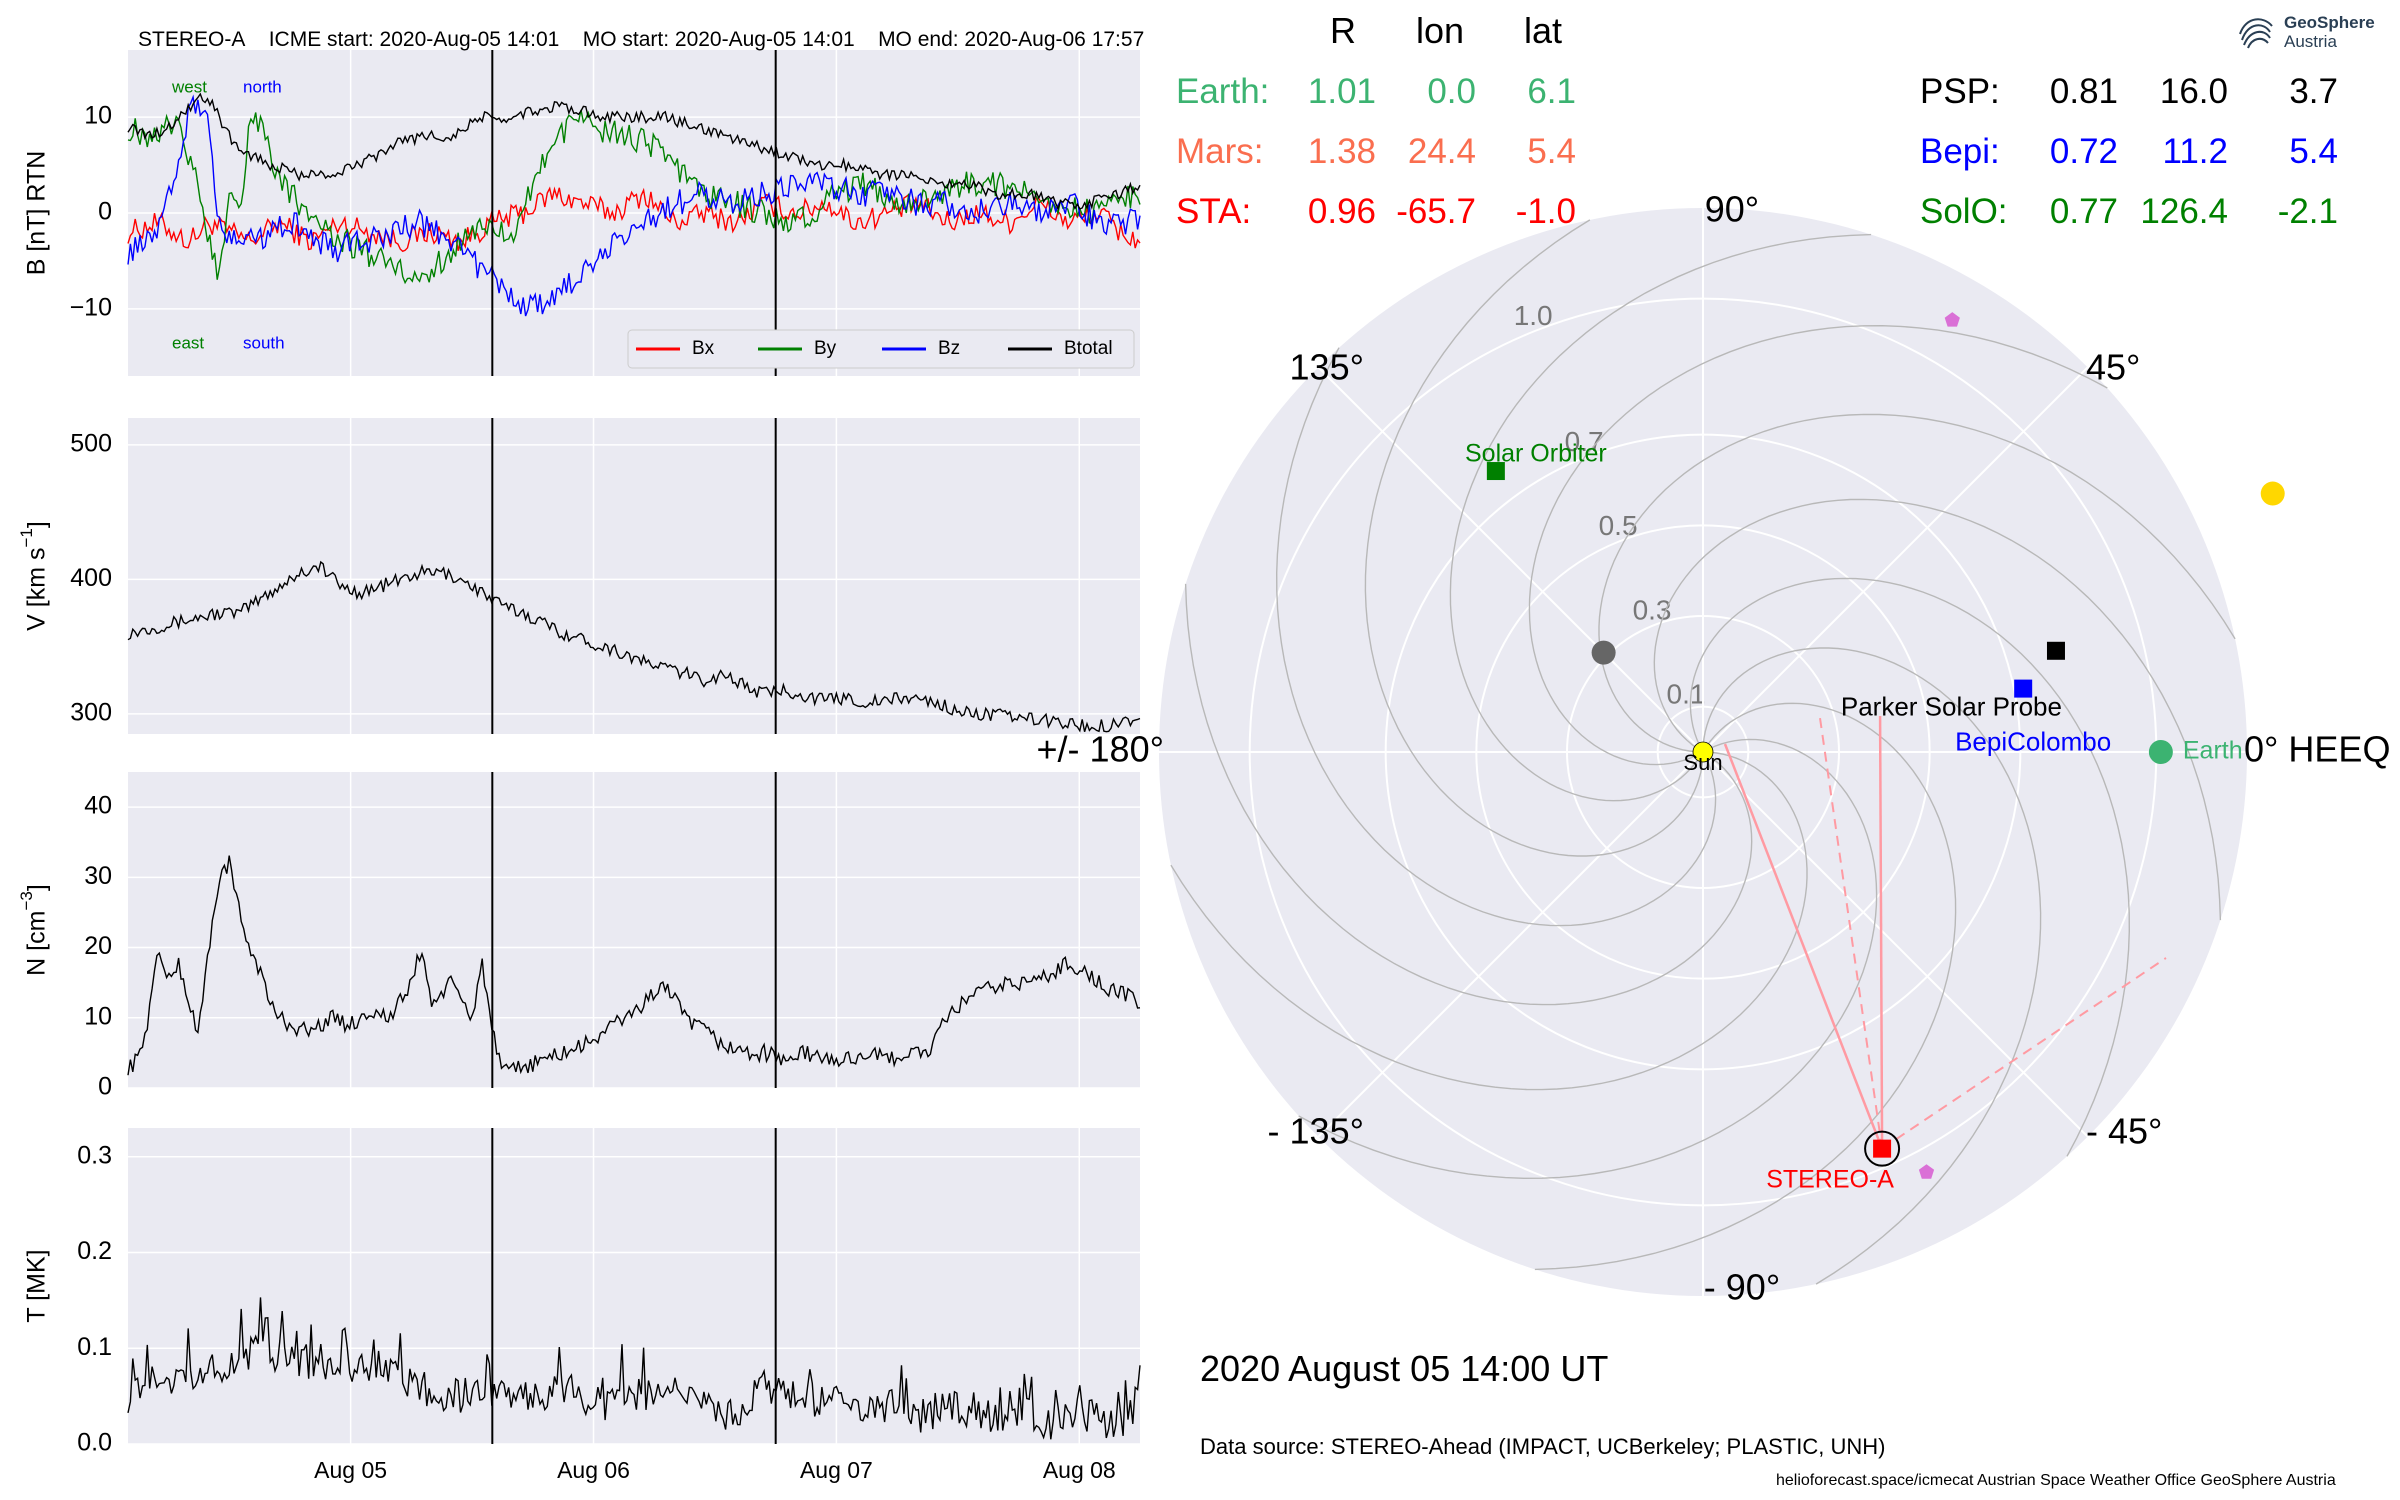  Describe the element at coordinates (37, 1285) in the screenshot. I see `y-axis-label: T [MK]` at that location.